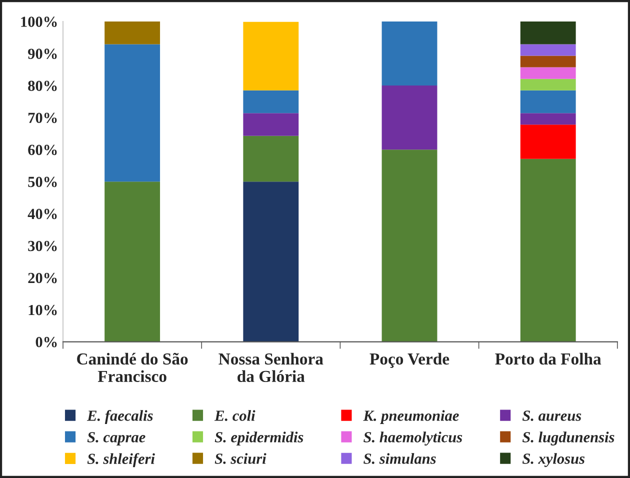 This screenshot has height=478, width=630. Describe the element at coordinates (42, 182) in the screenshot. I see `y-tick-label: 50%` at that location.